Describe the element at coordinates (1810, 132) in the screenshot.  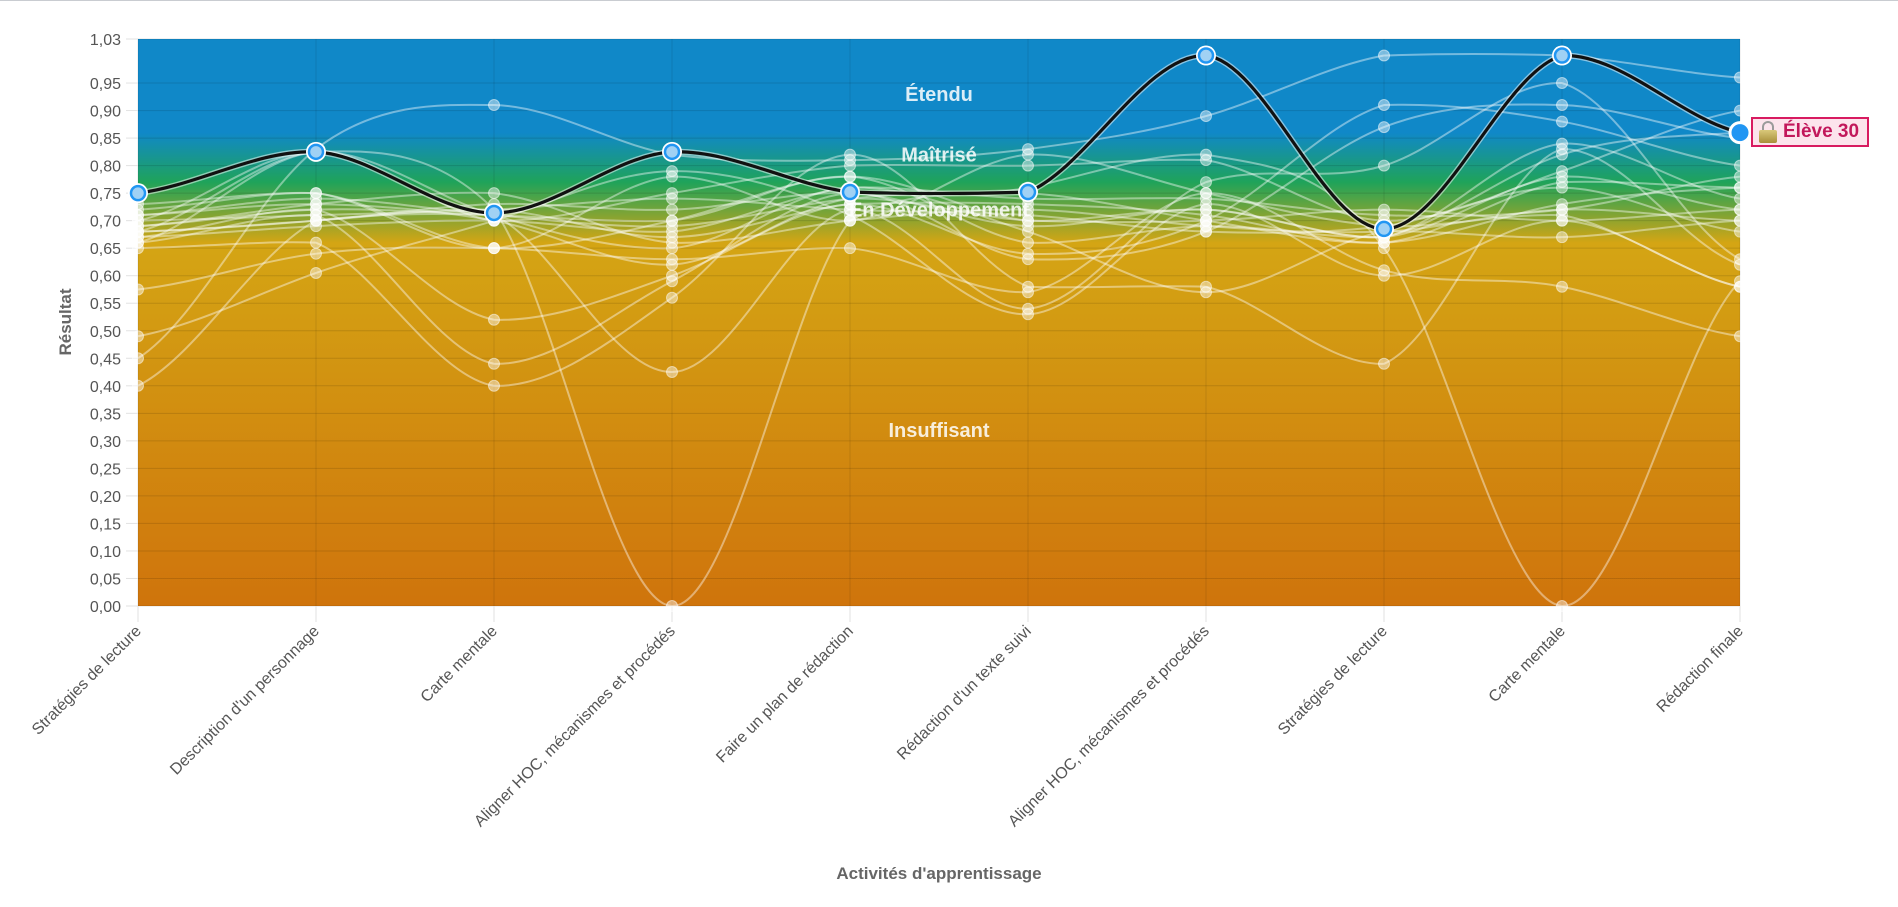
I see `student-tag: Élève 30` at that location.